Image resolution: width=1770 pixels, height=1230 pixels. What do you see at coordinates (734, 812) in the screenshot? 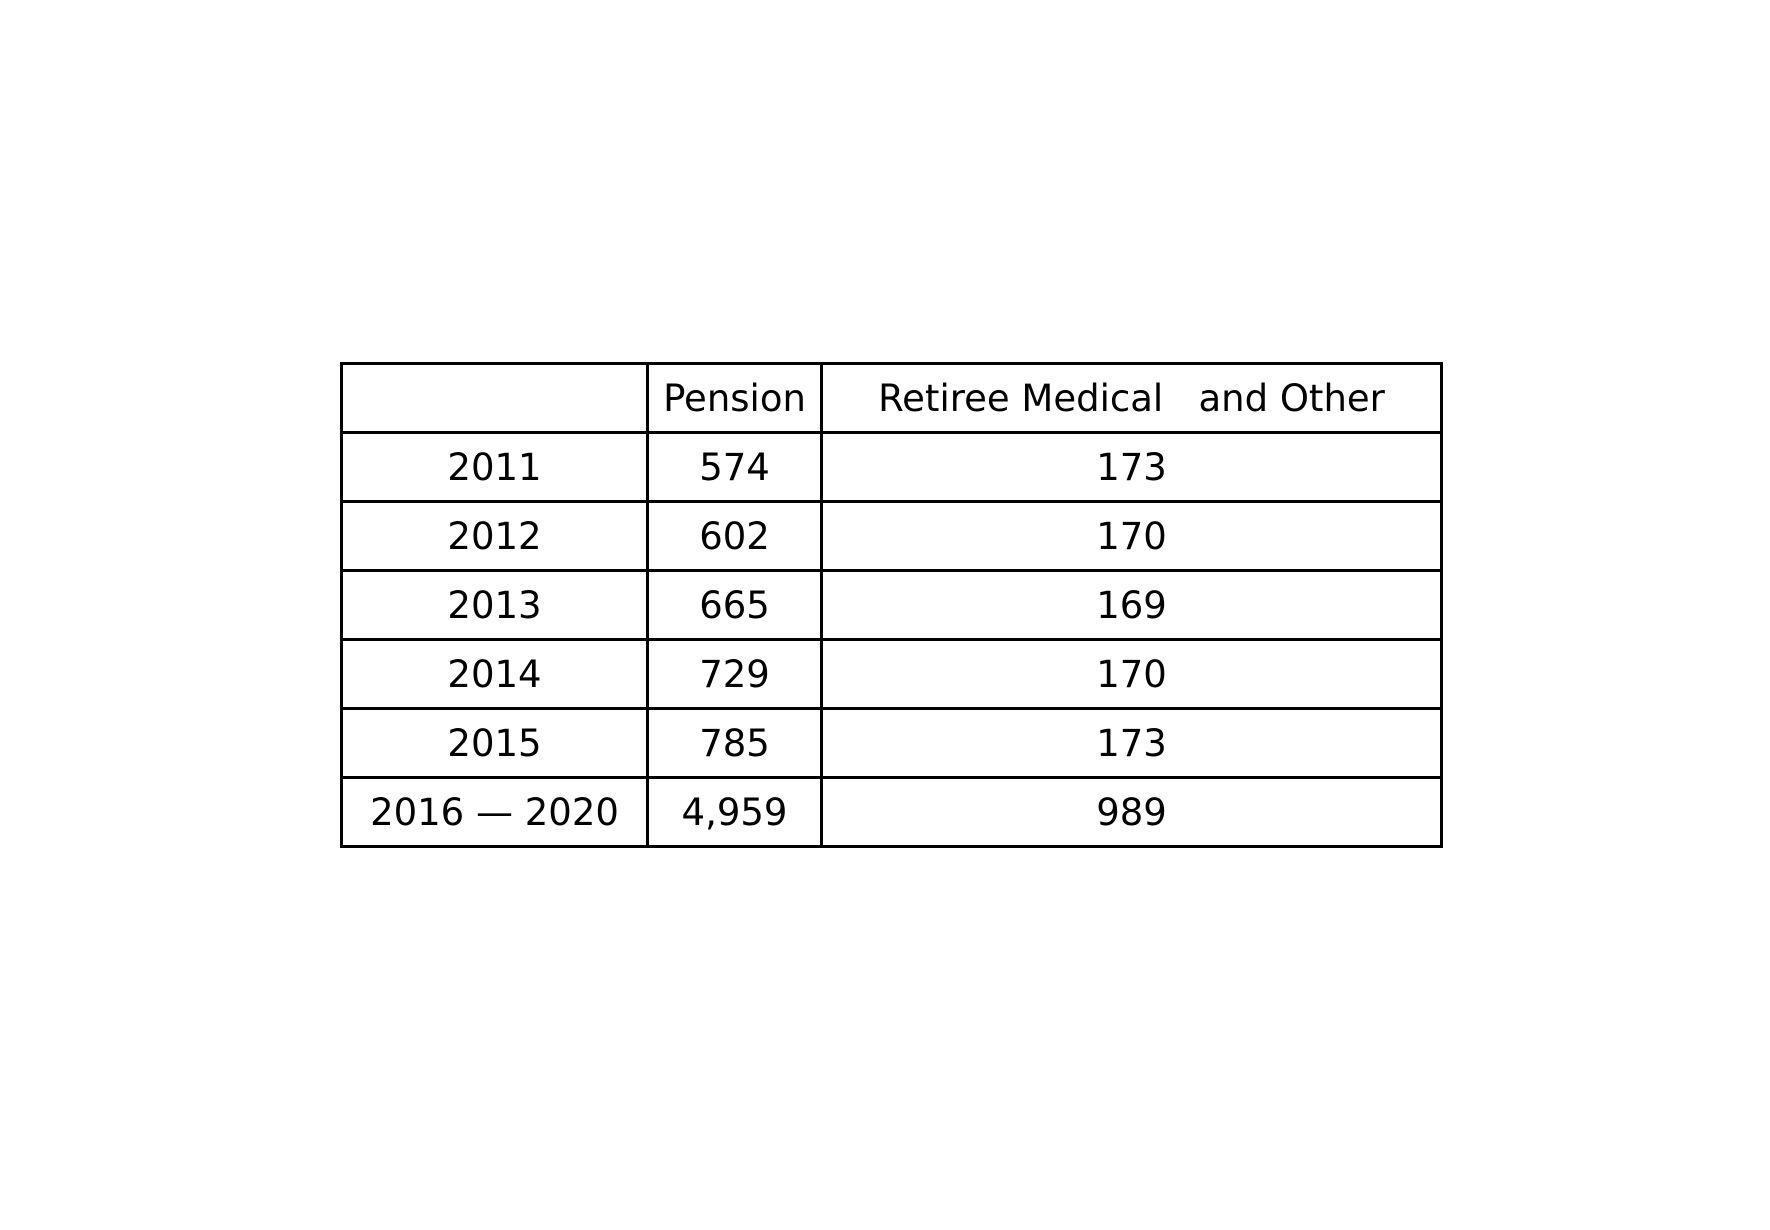
I see `cell-pension: 4,959` at bounding box center [734, 812].